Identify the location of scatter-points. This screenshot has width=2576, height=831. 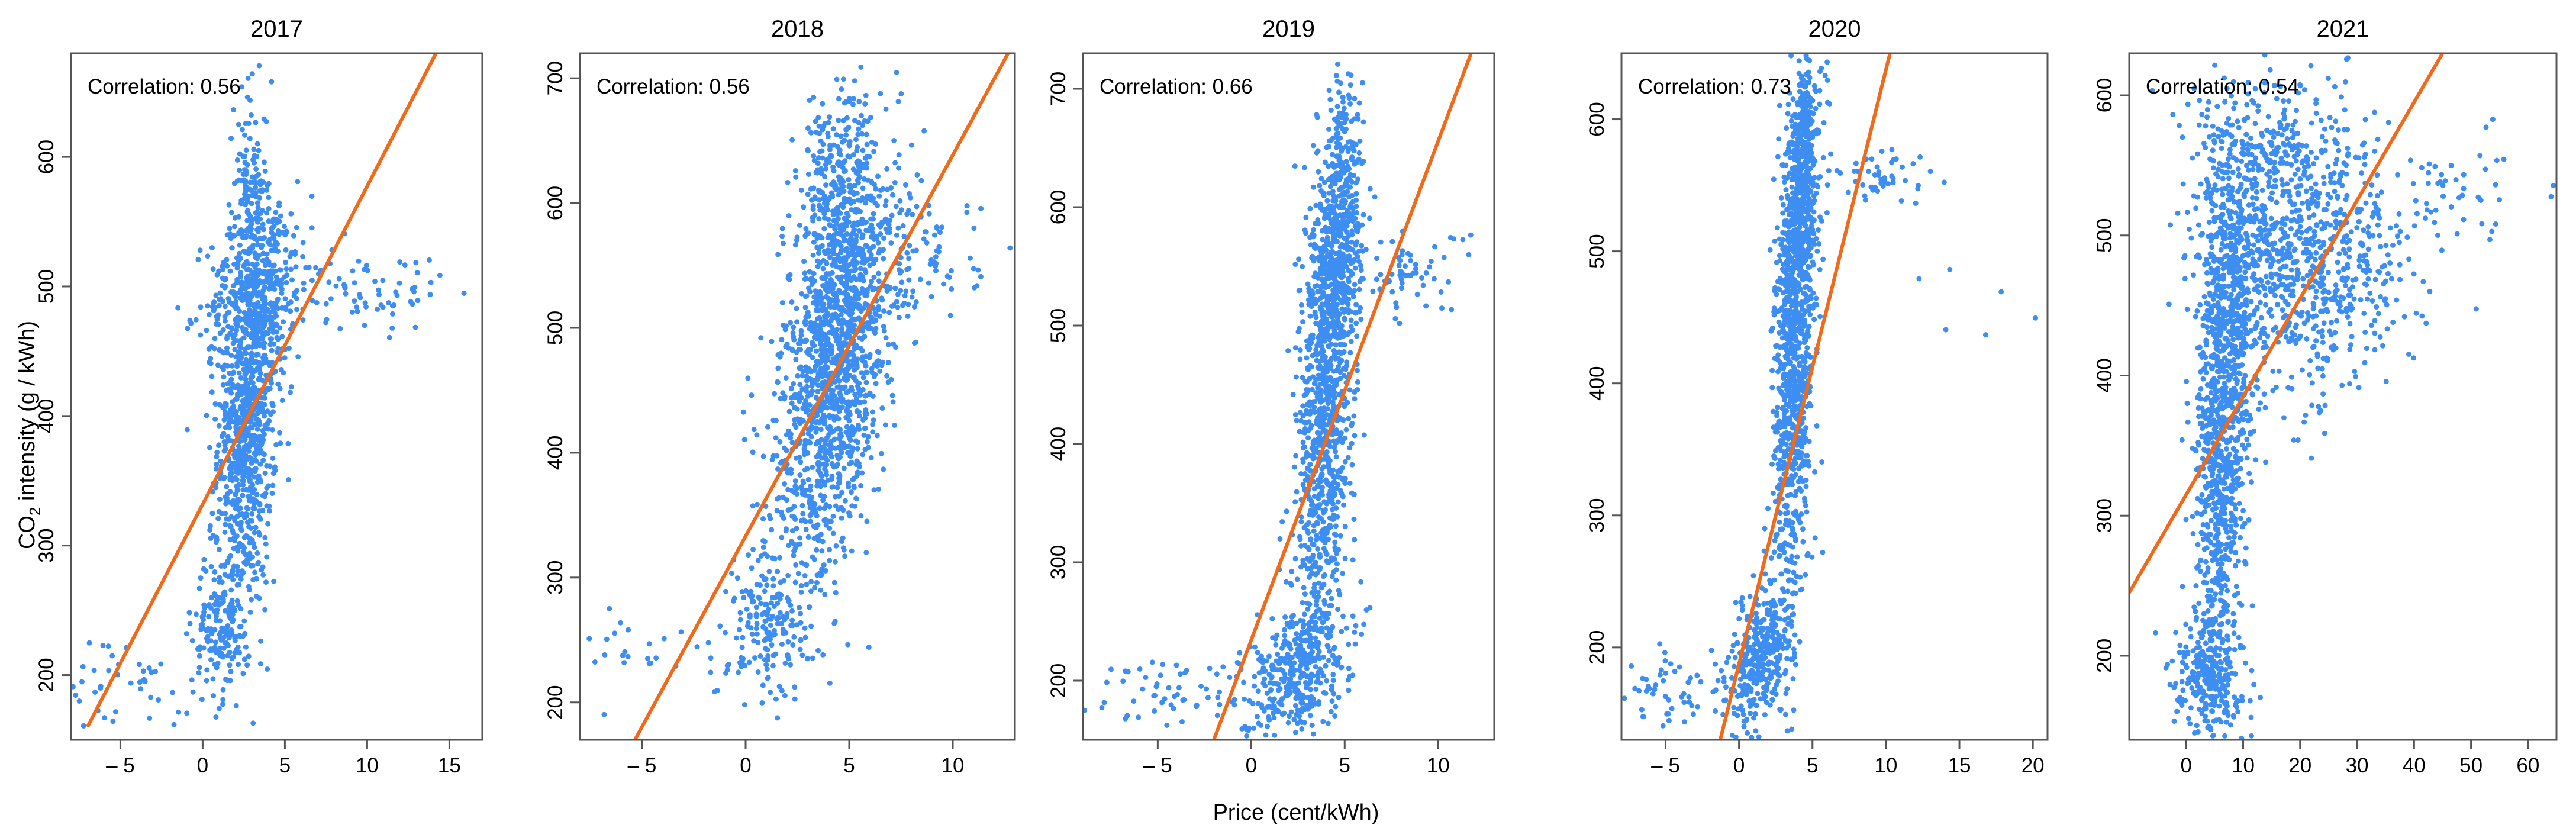
(799, 392).